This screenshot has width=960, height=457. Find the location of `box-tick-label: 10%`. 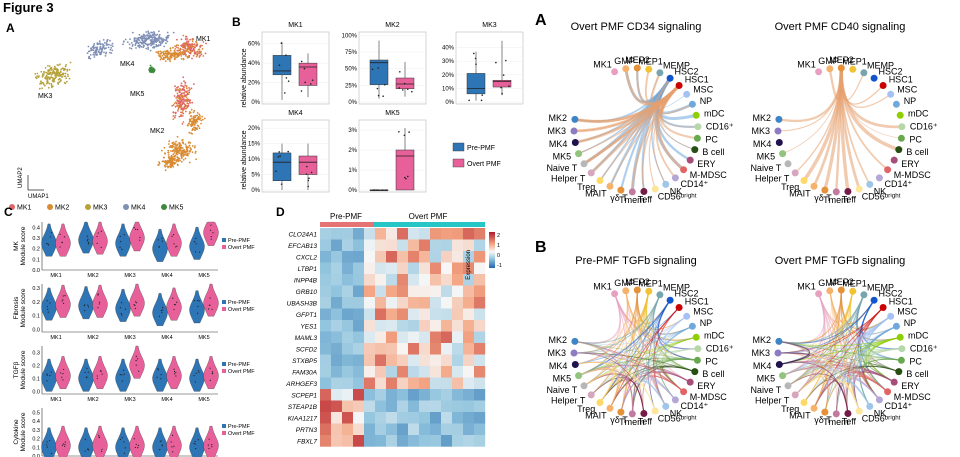

box-tick-label: 10% is located at coordinates (254, 160).